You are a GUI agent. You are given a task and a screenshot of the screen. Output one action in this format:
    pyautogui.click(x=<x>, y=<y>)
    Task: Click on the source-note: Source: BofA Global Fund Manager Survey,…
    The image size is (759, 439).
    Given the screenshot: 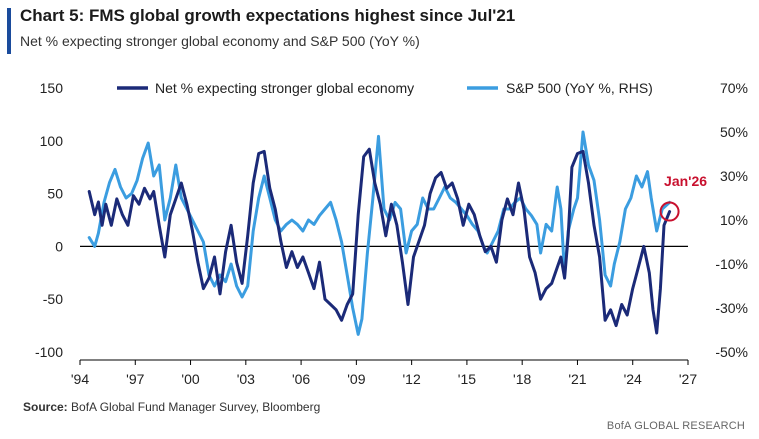 What is the action you would take?
    pyautogui.click(x=171, y=407)
    